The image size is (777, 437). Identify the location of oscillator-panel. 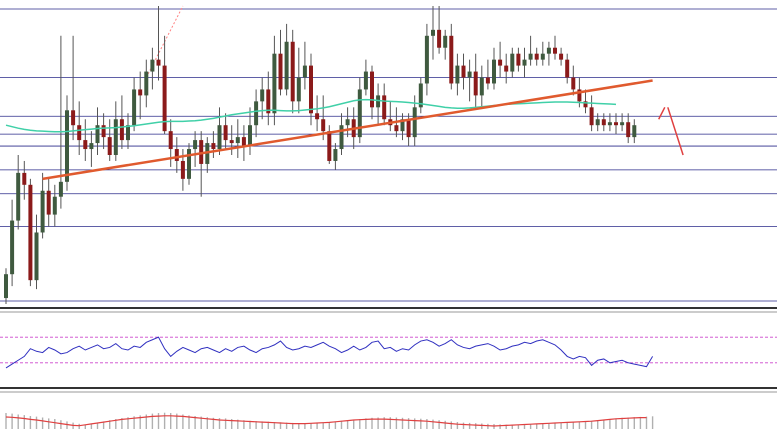
(388, 352).